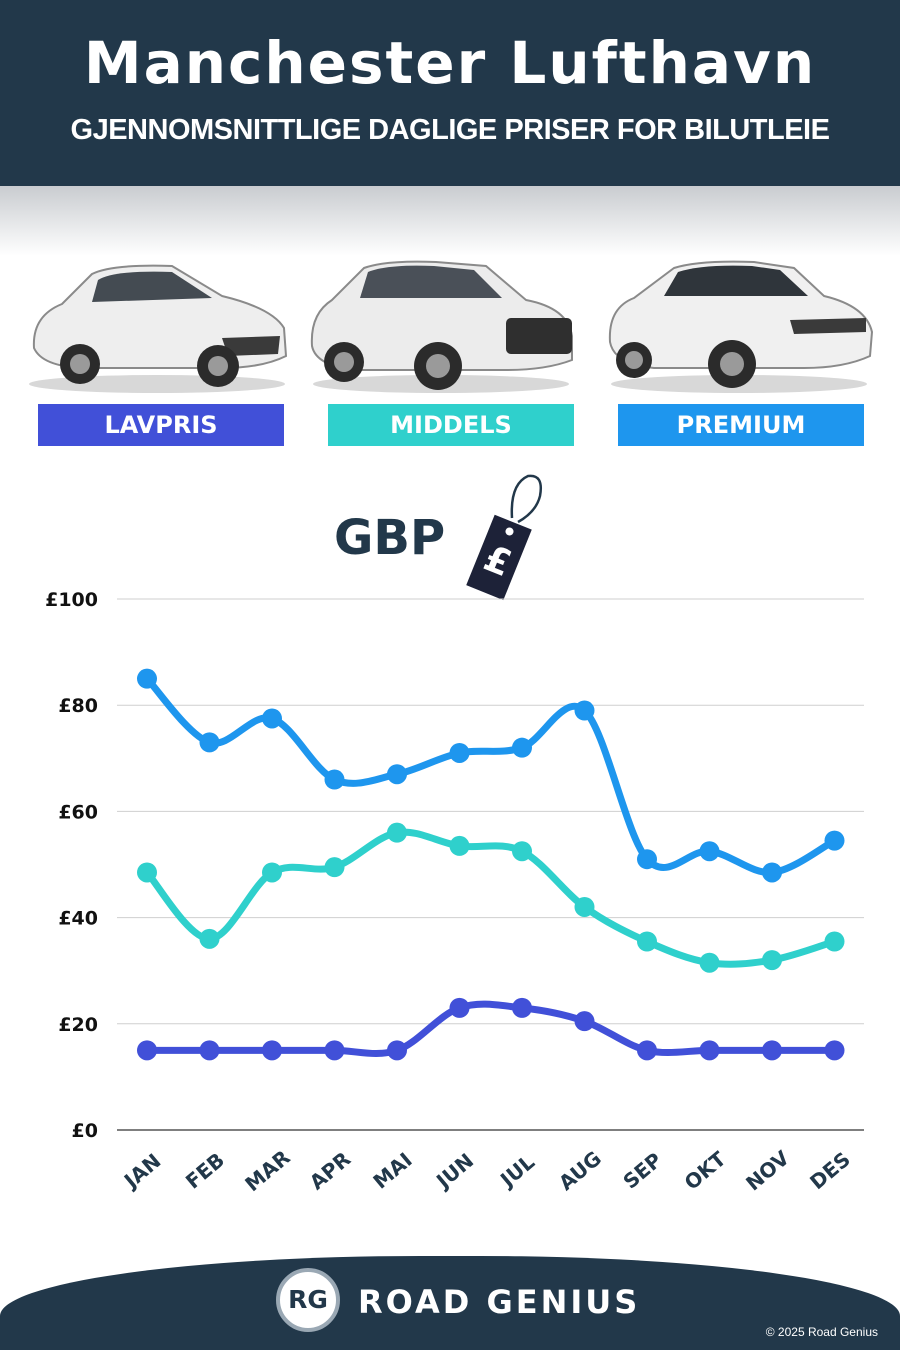 The height and width of the screenshot is (1350, 900). Describe the element at coordinates (705, 1170) in the screenshot. I see `x-tick-label: OKT` at that location.